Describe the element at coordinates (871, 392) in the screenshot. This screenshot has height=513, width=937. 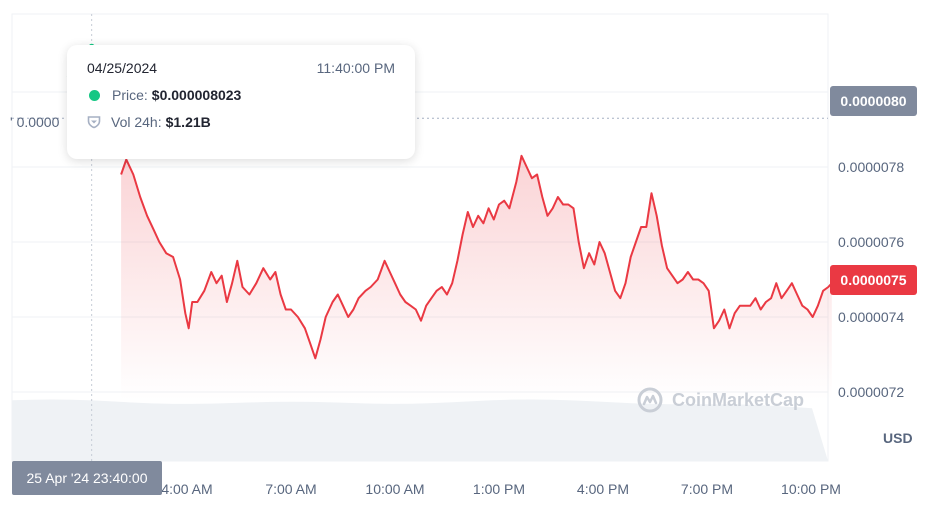
I see `y-tick-label: 0.0000072` at that location.